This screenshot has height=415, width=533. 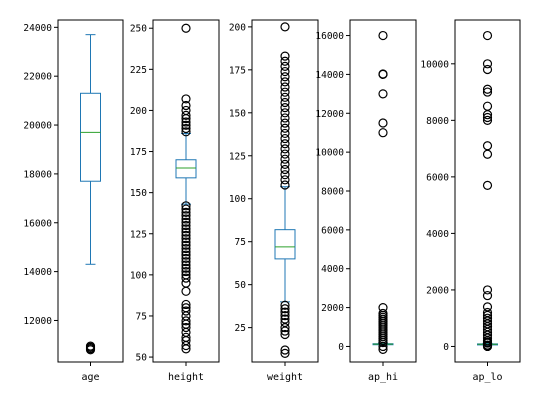 I want to click on y-tick-label: 100, so click(x=237, y=199).